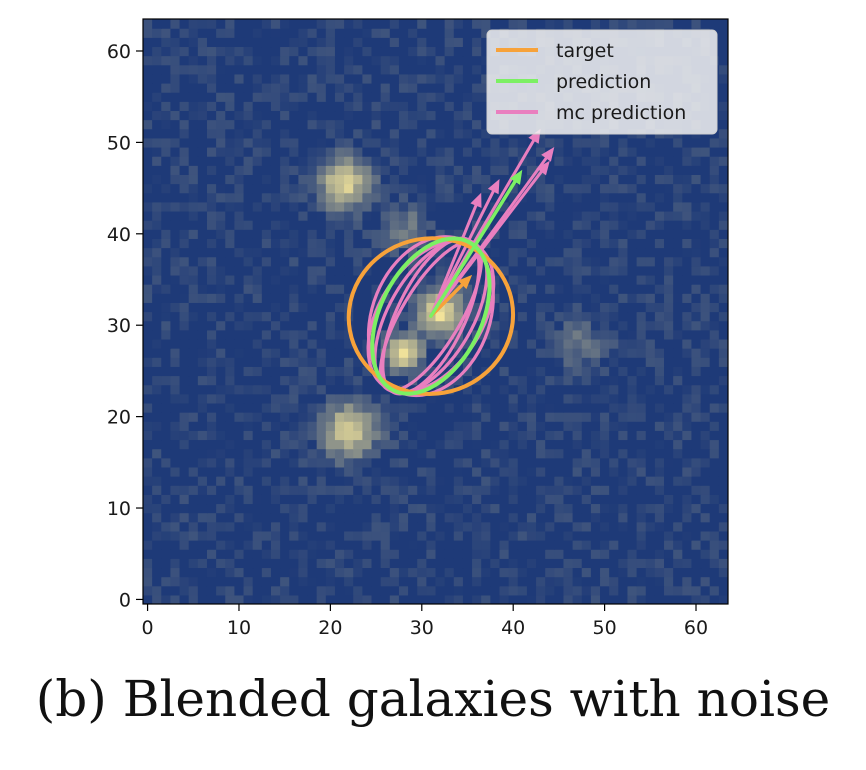 The height and width of the screenshot is (770, 866). Describe the element at coordinates (450, 263) in the screenshot. I see `ellipse-overlay` at that location.